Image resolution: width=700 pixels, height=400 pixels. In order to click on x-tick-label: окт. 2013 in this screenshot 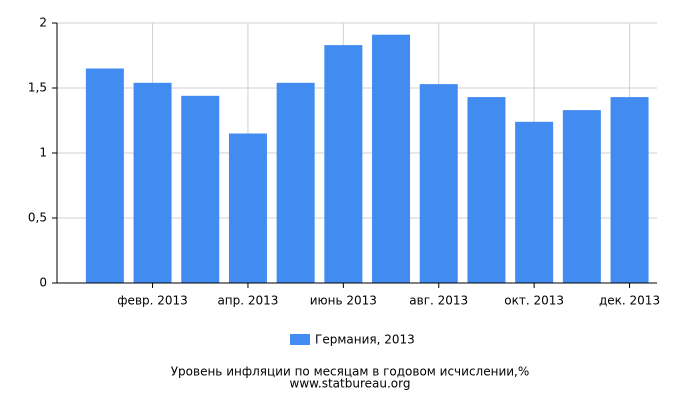, I will do `click(534, 301)`.